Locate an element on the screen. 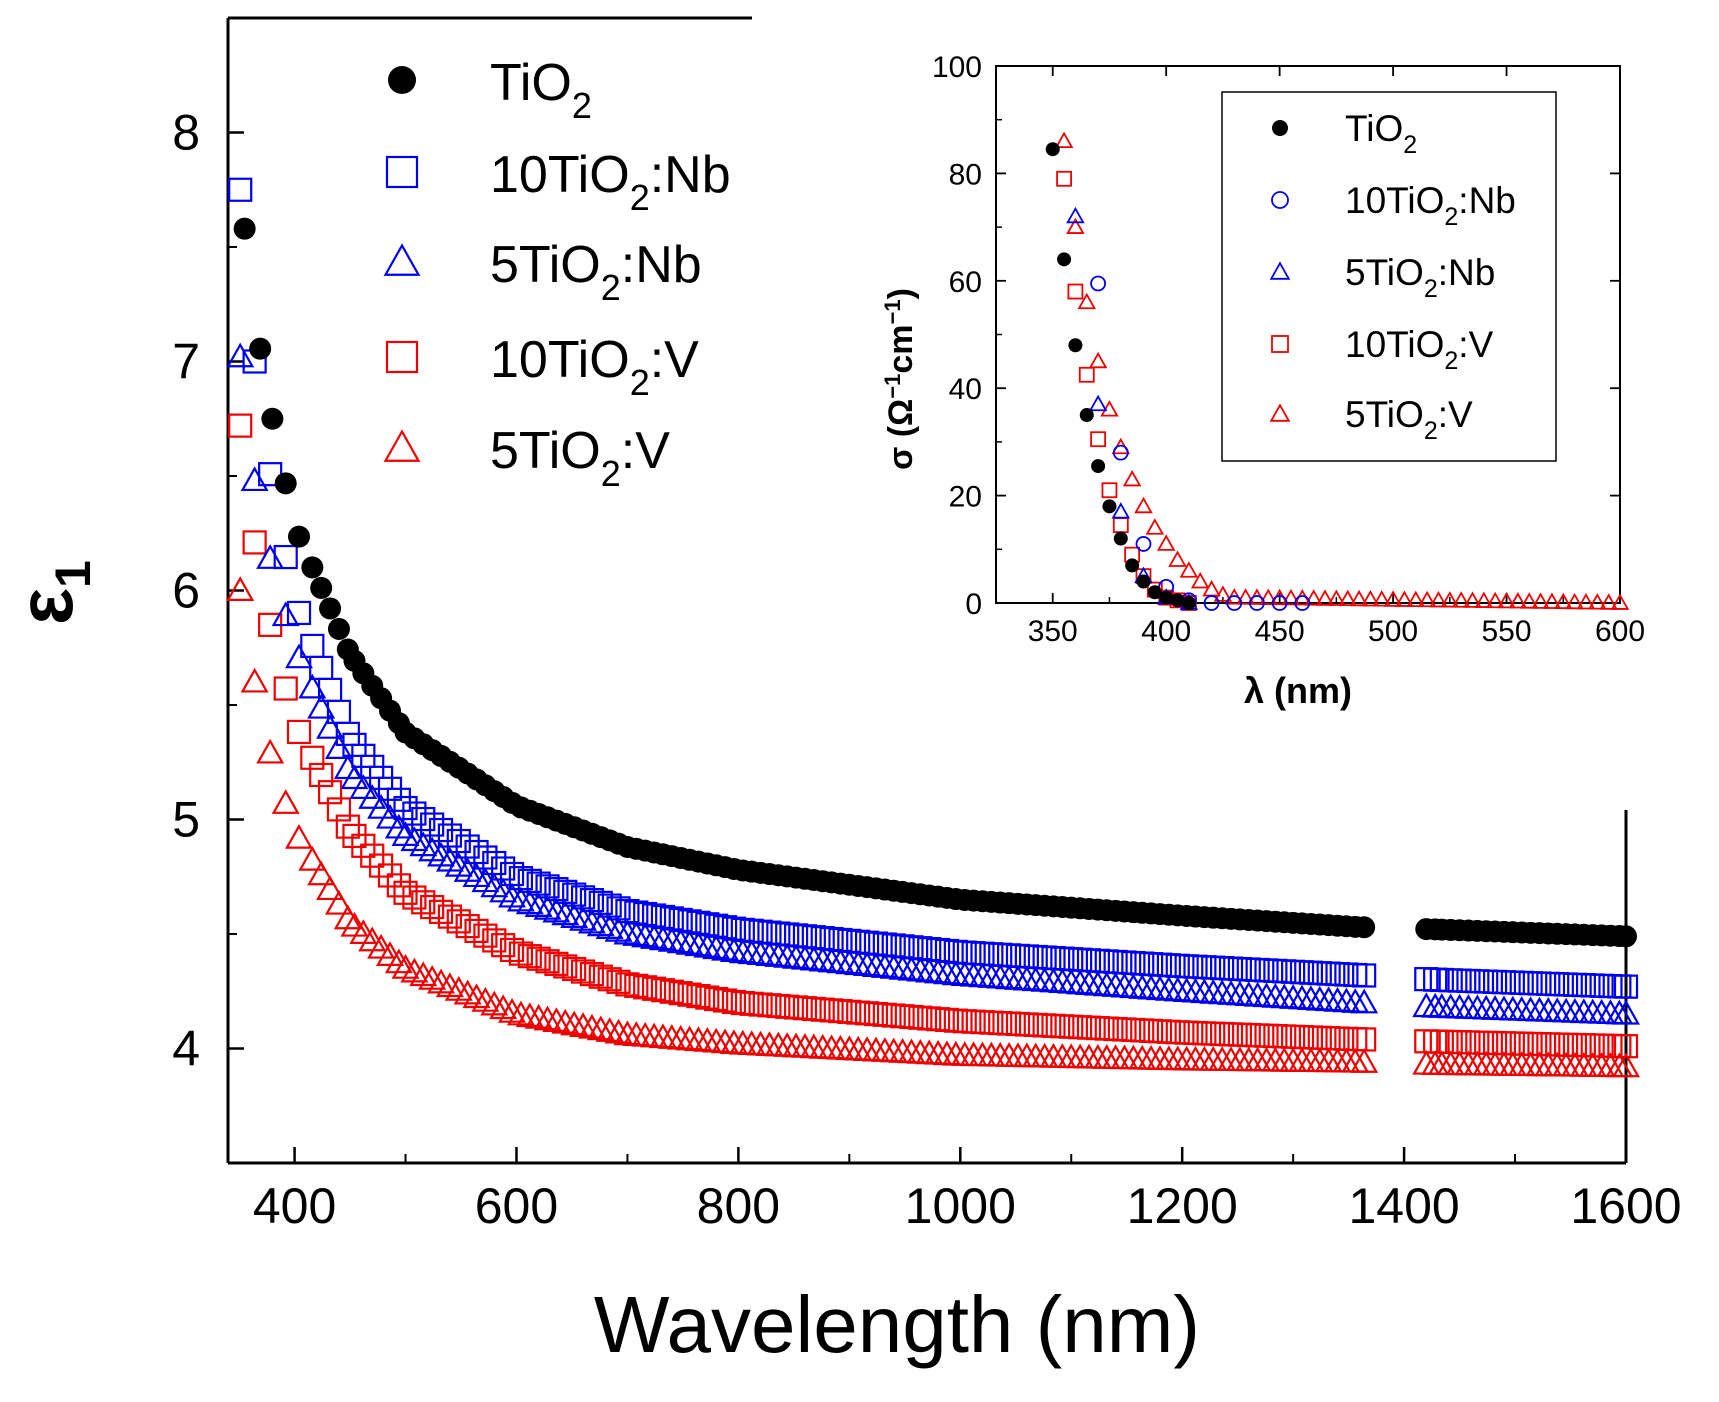 Image resolution: width=1719 pixels, height=1402 pixels. legend-label-name: 10TiO is located at coordinates (560, 360).